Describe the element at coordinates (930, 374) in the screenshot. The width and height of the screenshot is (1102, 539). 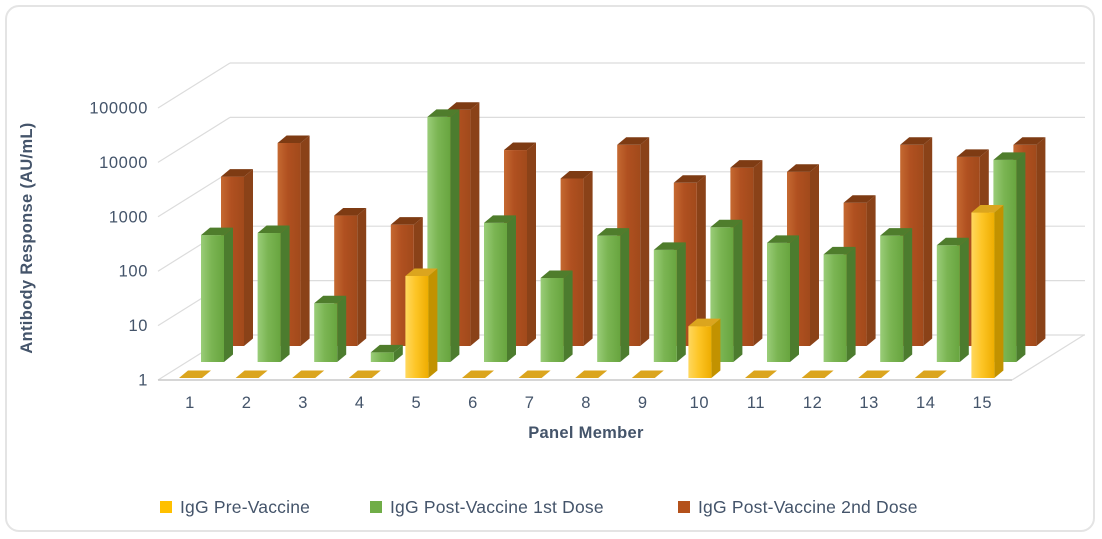
I see `bar-series0-panel14` at that location.